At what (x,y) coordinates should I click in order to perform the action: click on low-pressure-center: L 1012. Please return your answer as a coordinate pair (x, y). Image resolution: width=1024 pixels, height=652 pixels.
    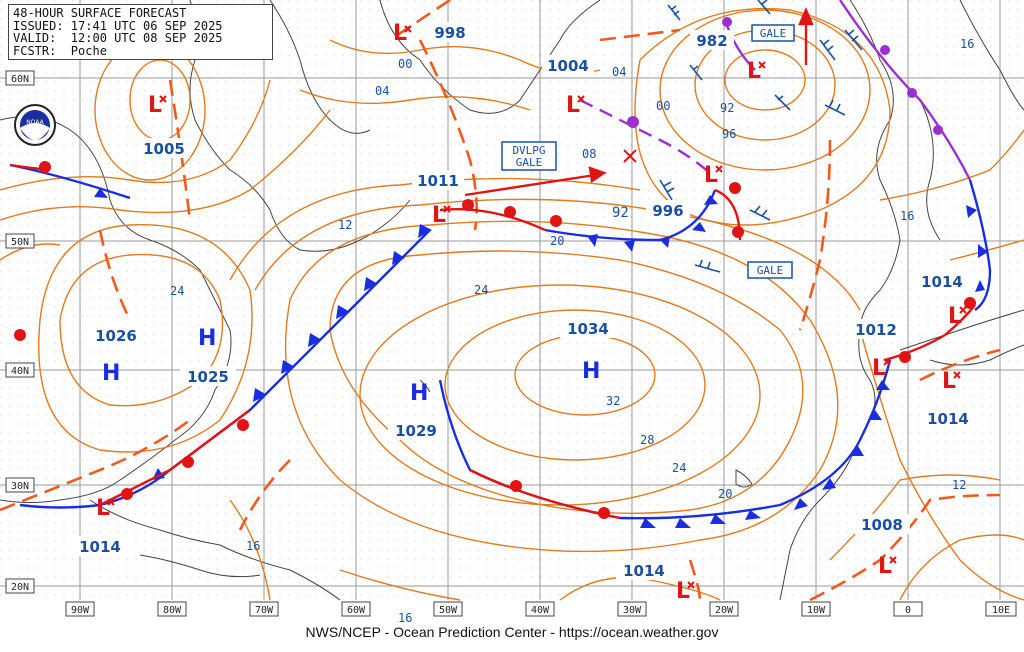
    Looking at the image, I should click on (876, 350).